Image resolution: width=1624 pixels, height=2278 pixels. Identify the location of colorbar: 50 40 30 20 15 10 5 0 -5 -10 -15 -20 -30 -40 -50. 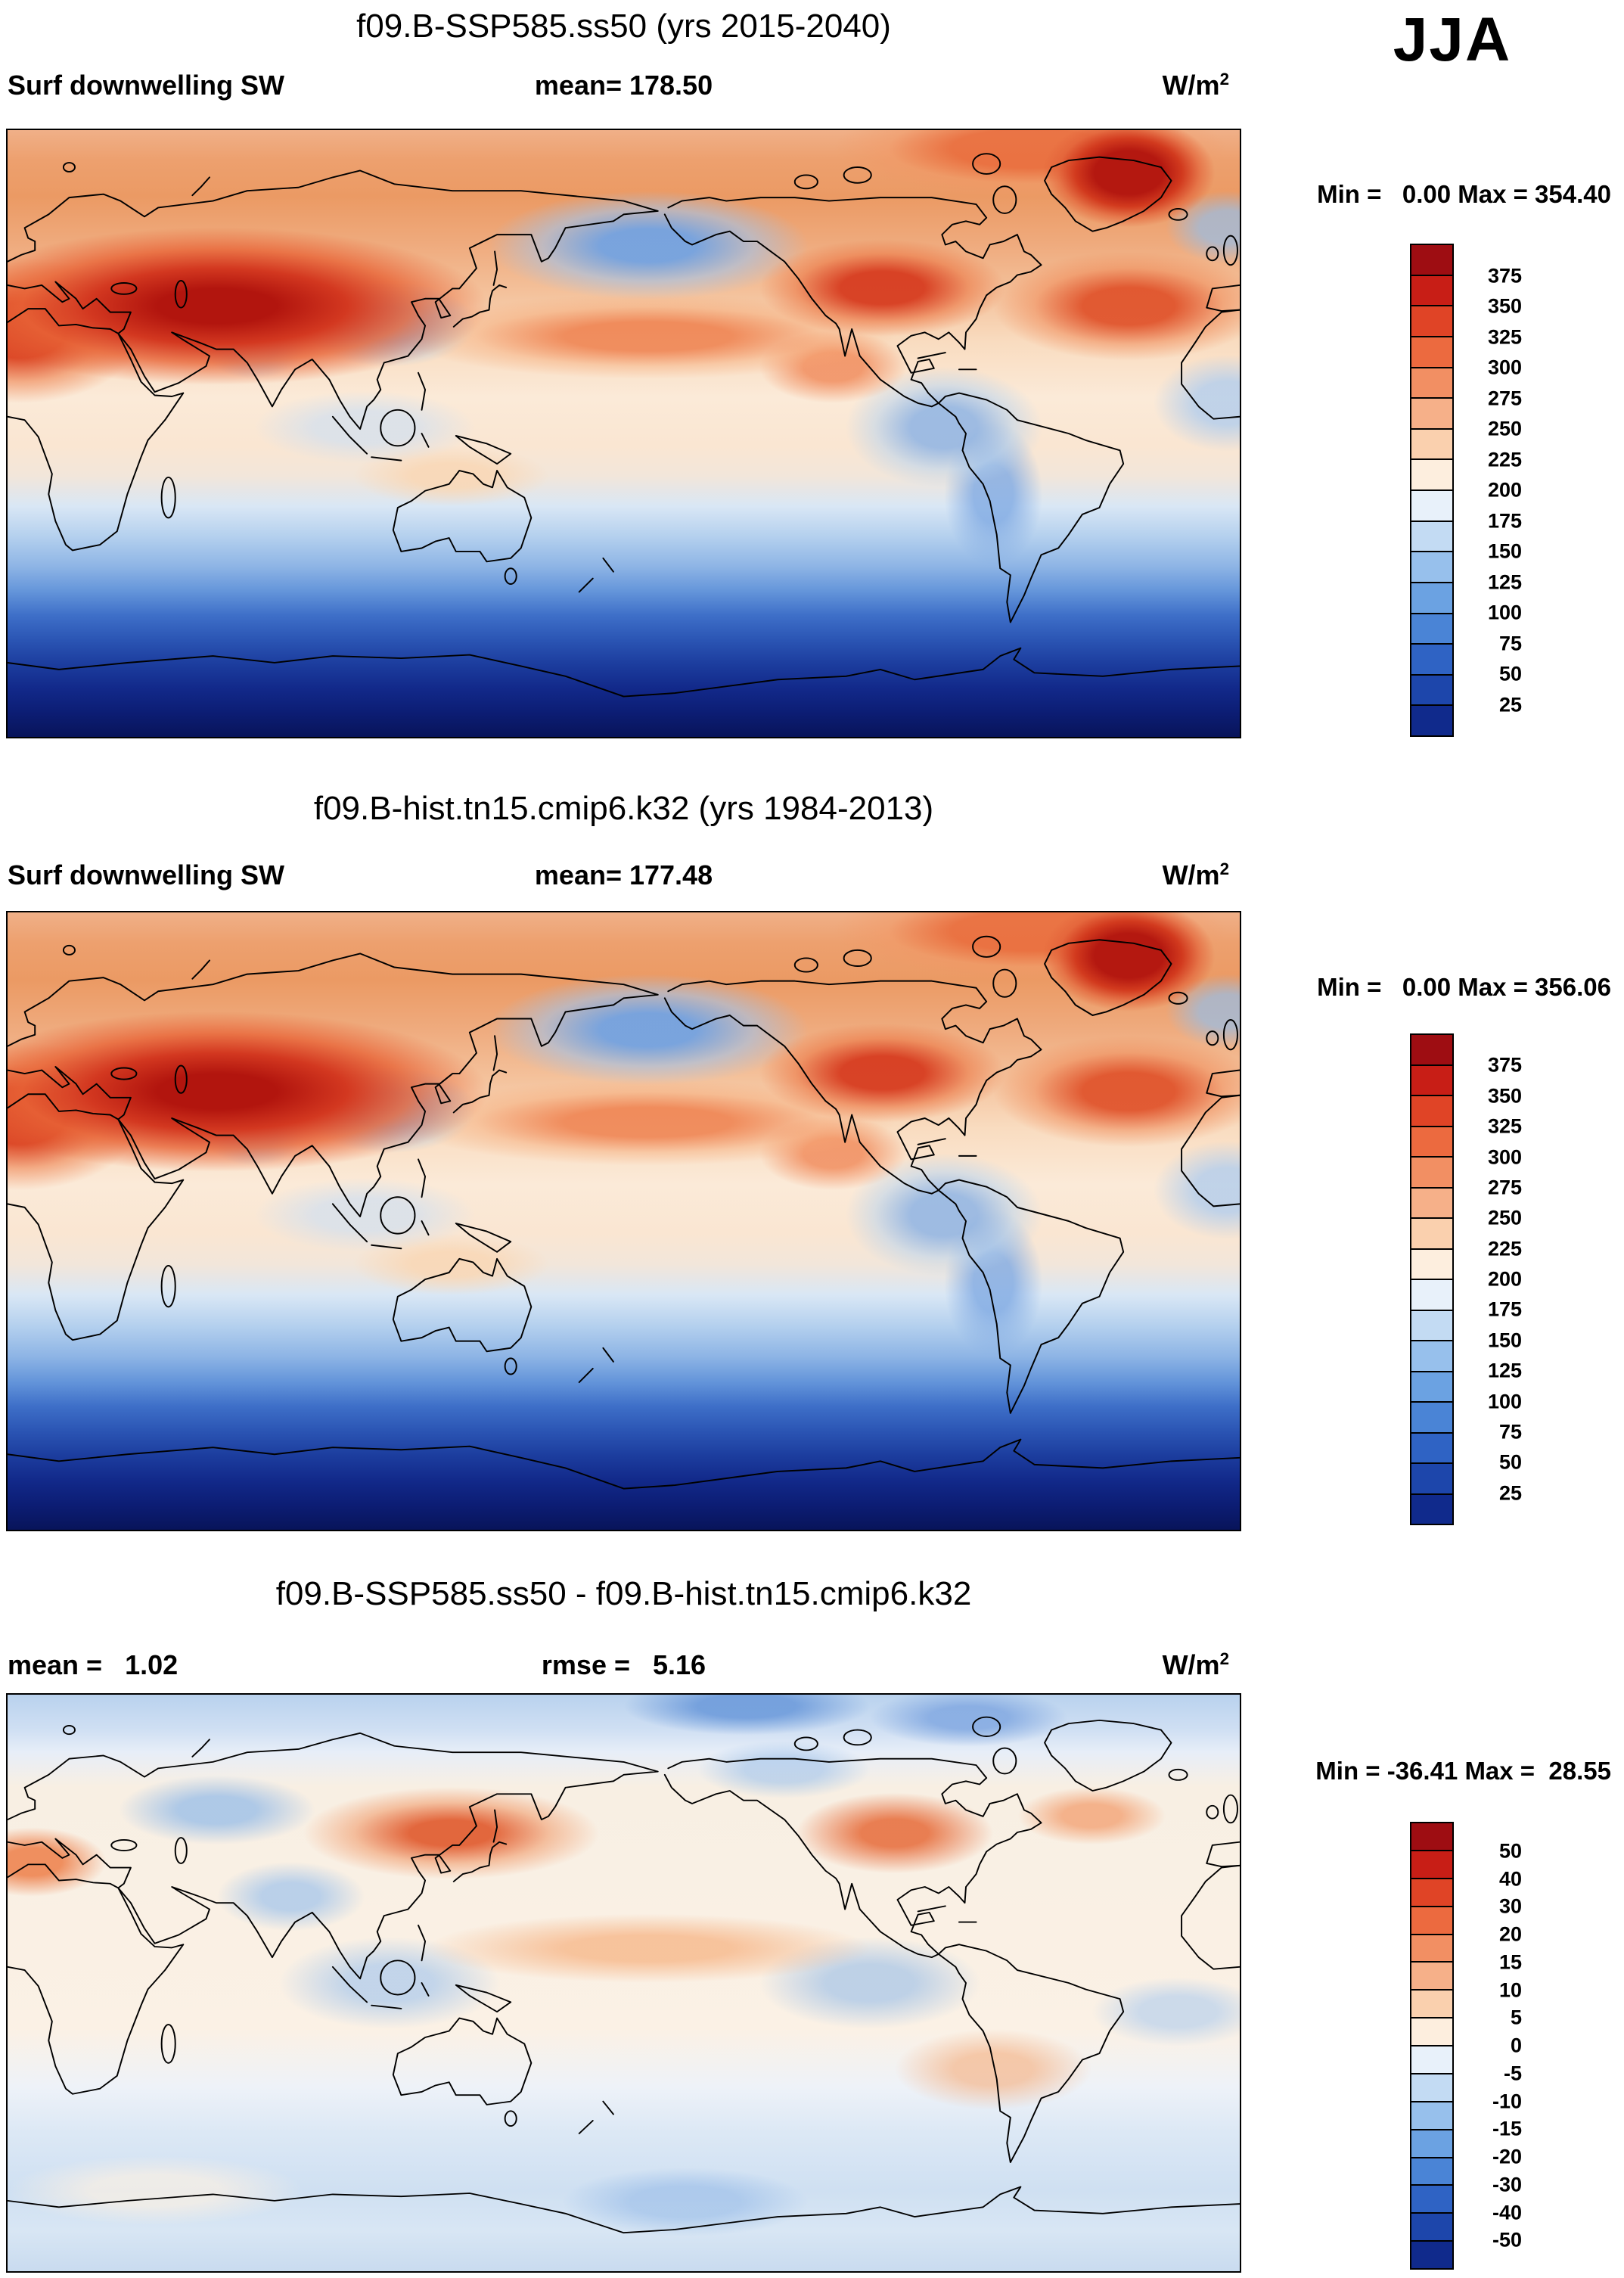
(1466, 2046).